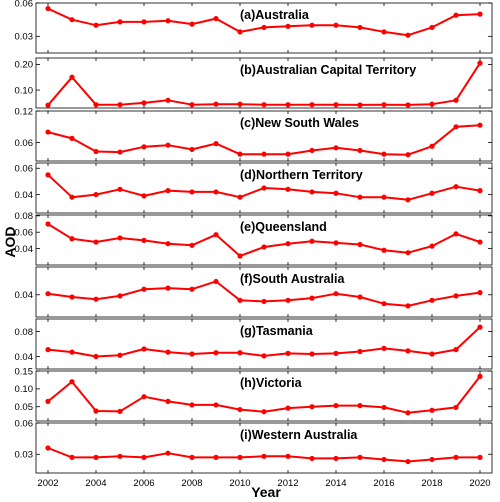 The image size is (500, 502). Describe the element at coordinates (24, 37) in the screenshot. I see `y-tick-label: 0.03` at that location.